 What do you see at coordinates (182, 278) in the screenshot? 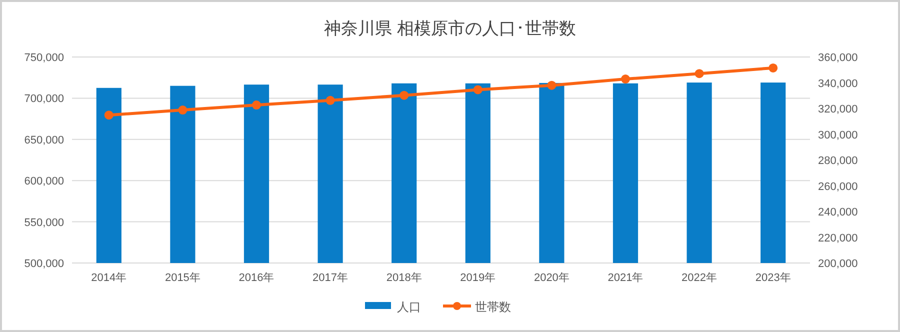
I see `x-tick-label: 2015年` at bounding box center [182, 278].